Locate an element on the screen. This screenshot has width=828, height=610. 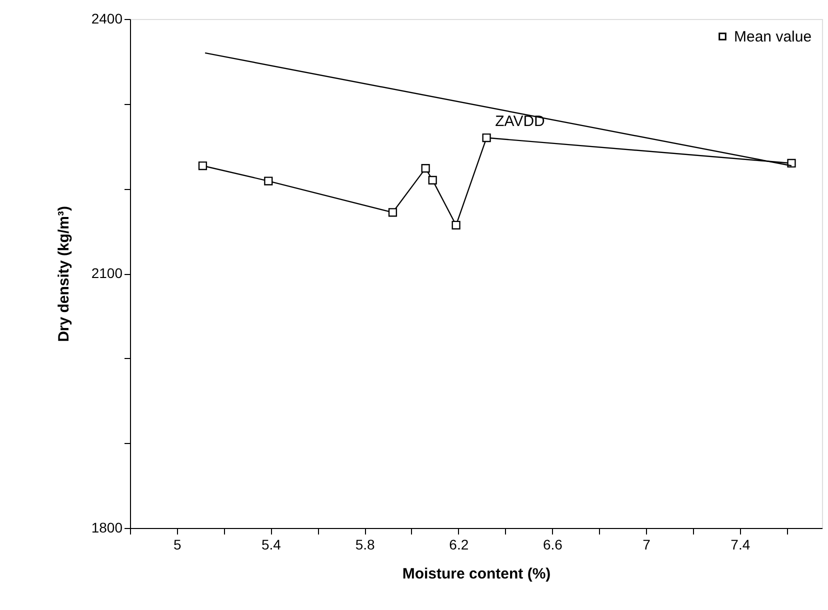
x-tick-label: 5 is located at coordinates (178, 544).